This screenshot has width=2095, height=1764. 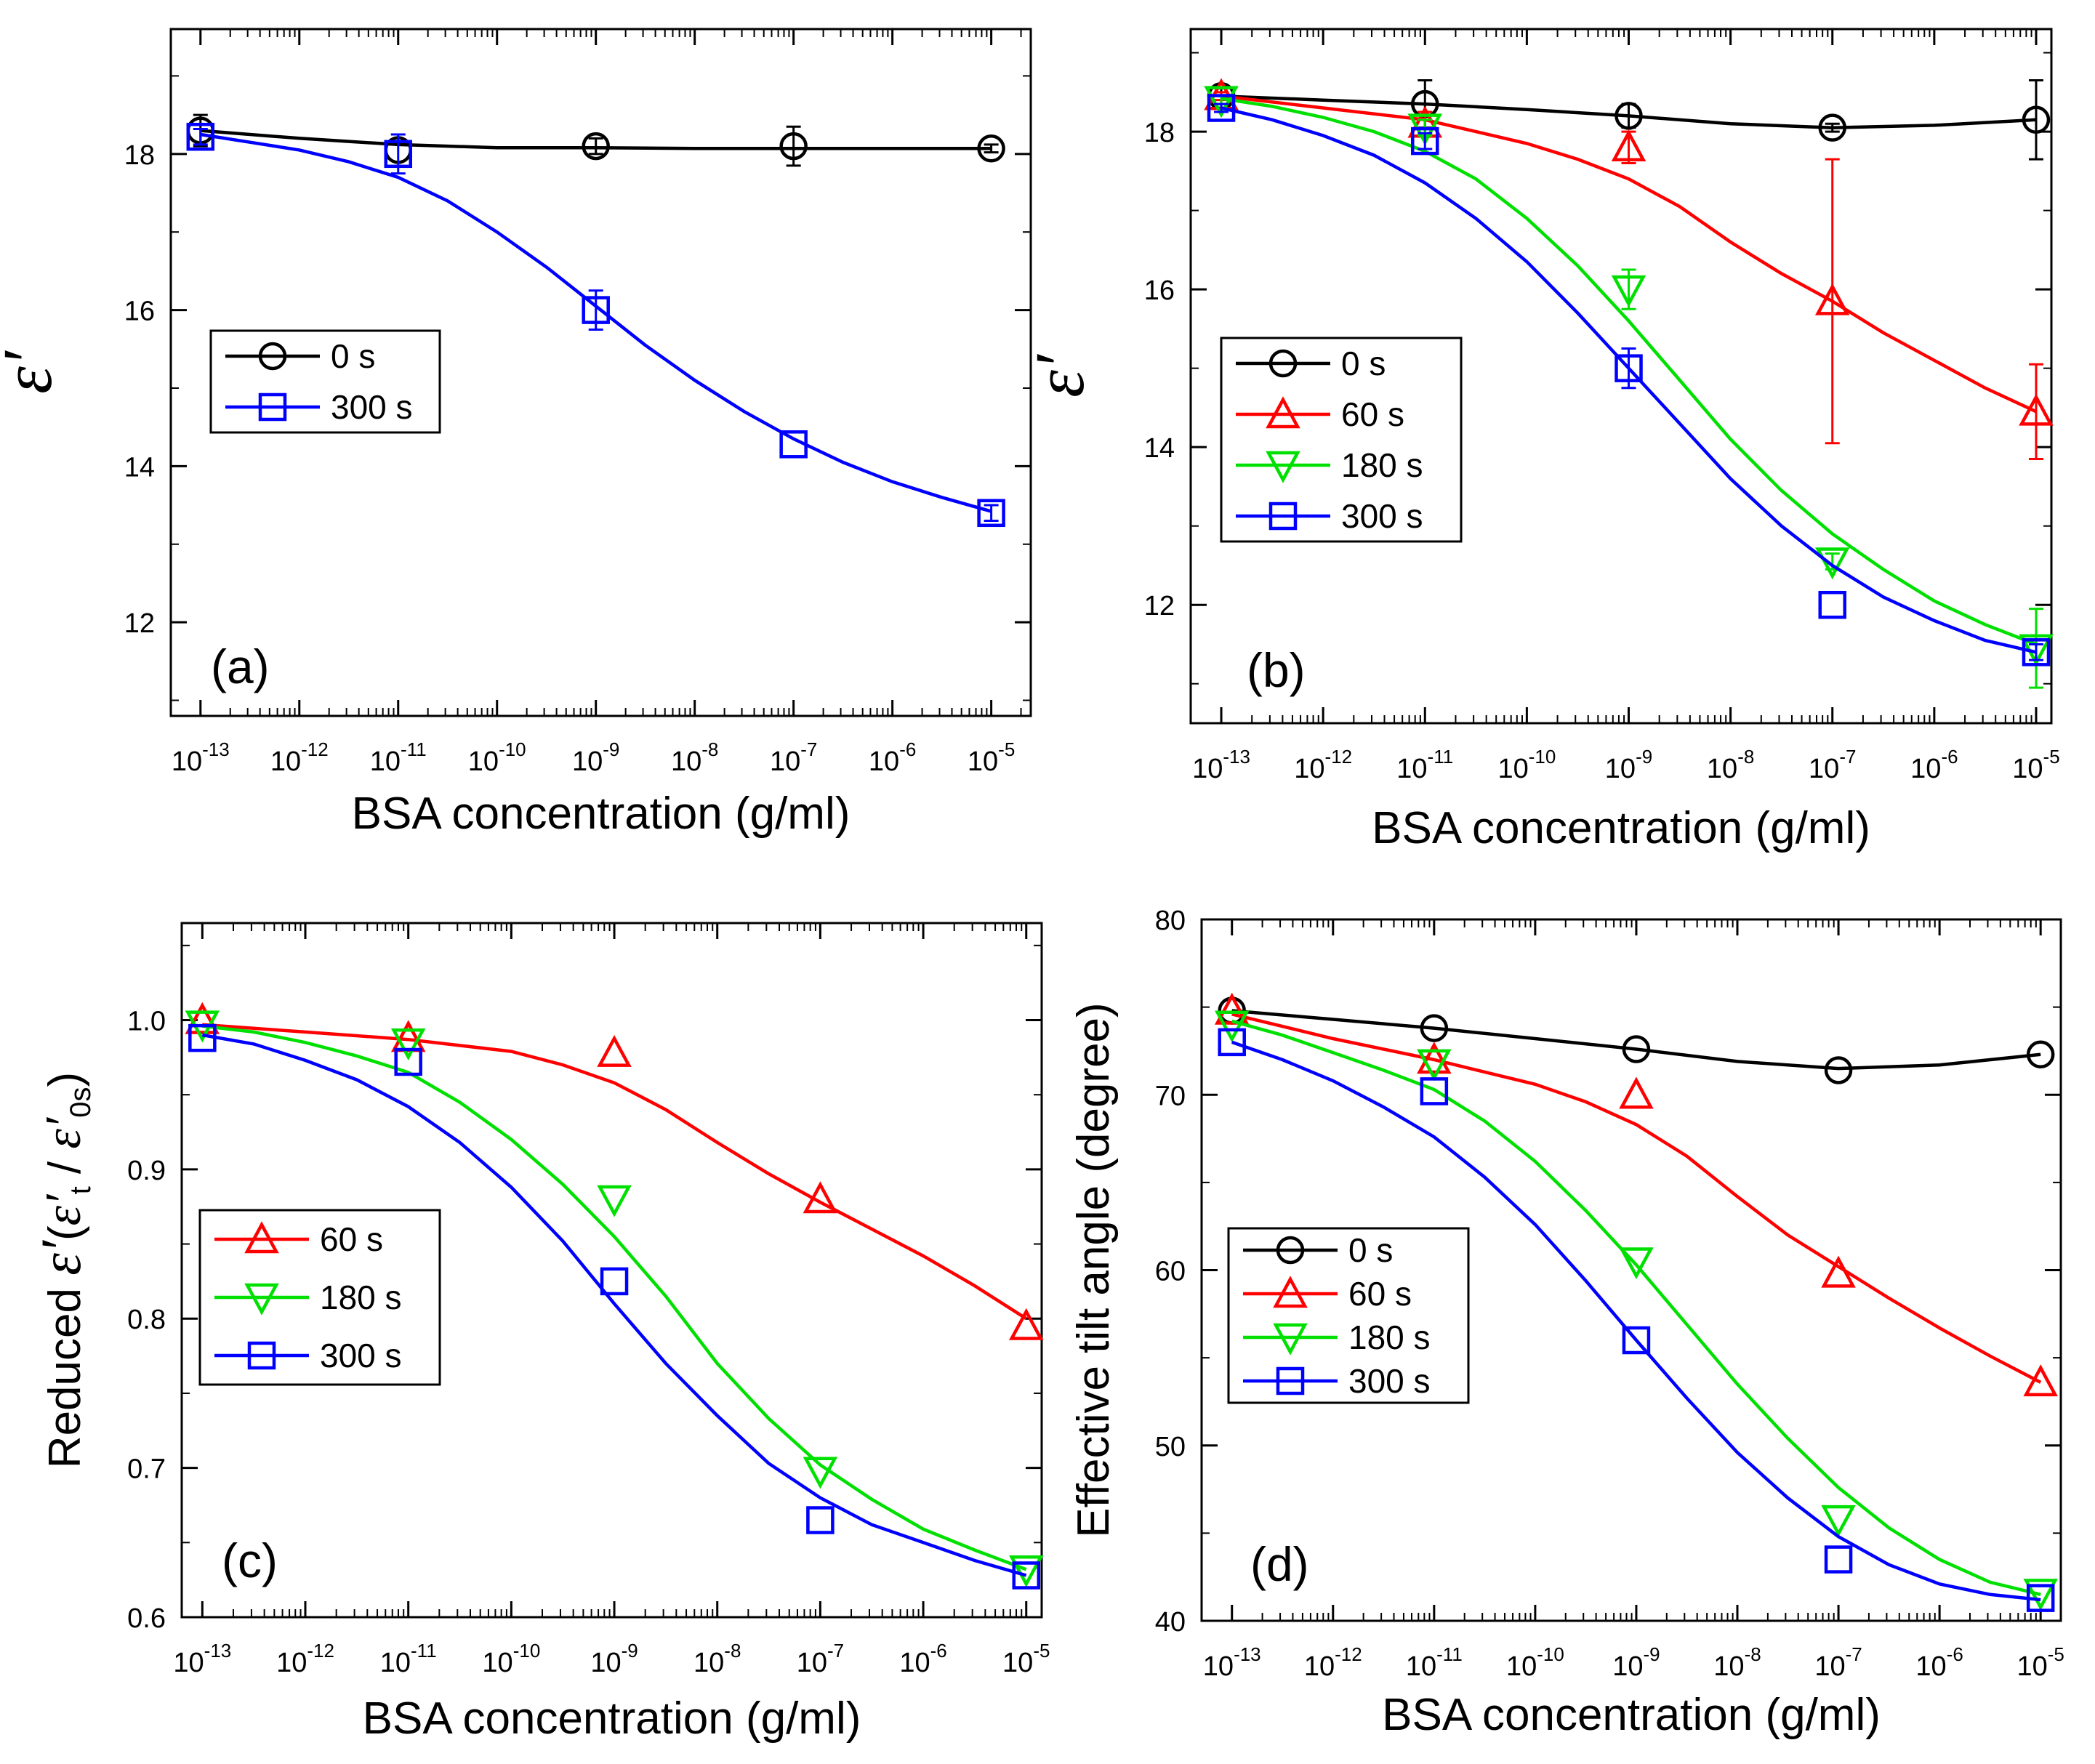 I want to click on legend-label: 60 s, so click(x=1372, y=414).